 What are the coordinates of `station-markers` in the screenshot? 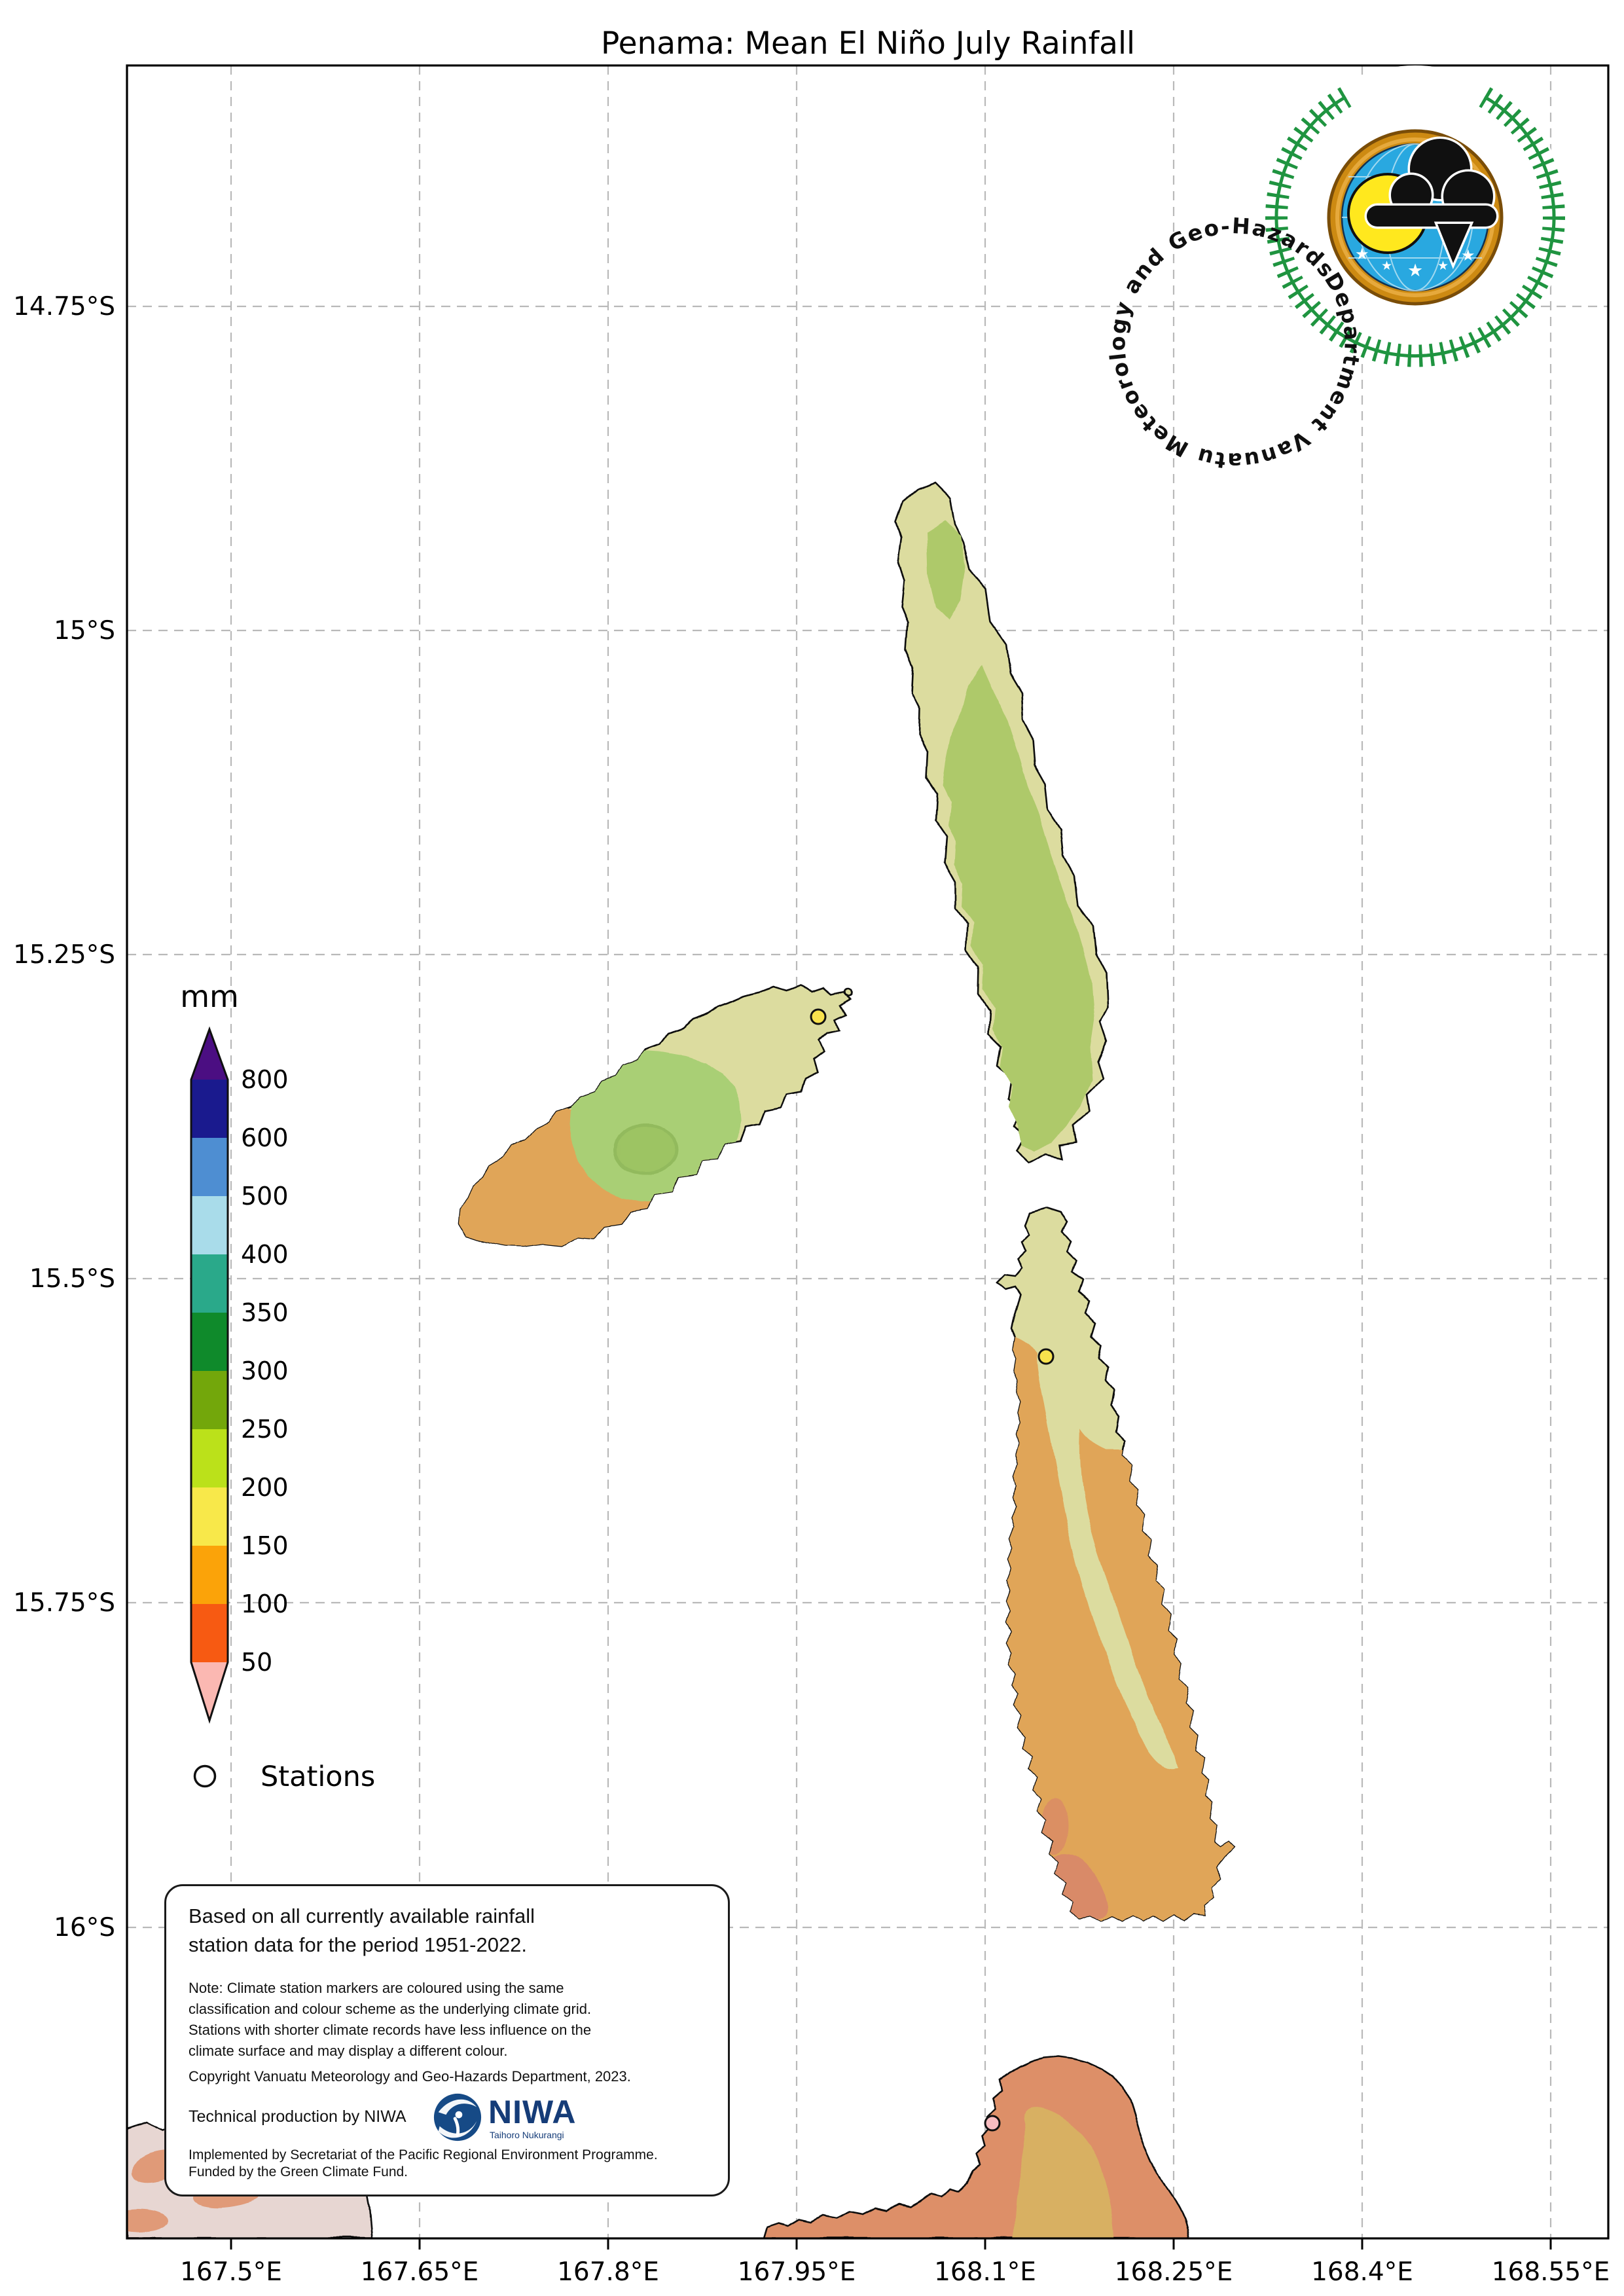 It's located at (932, 1570).